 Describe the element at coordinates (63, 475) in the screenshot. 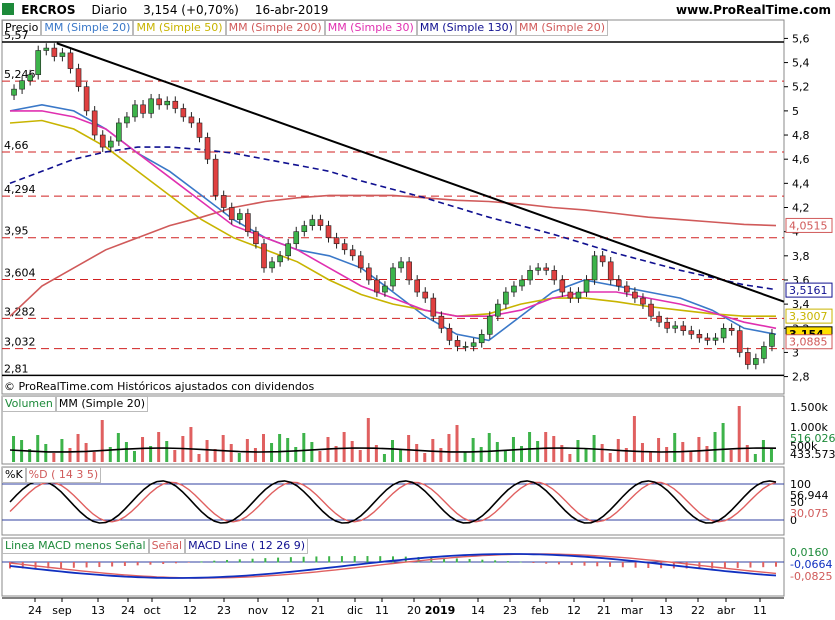

I see `stoch-d-legend-item: %D ( 14 3 5)` at that location.